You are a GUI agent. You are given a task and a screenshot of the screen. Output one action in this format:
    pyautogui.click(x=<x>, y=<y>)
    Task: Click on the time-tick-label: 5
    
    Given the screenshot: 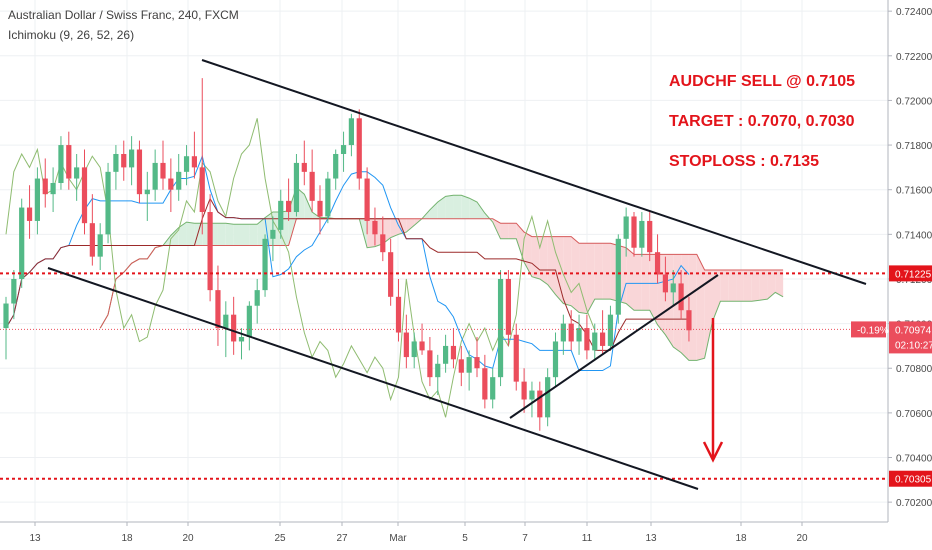 What is the action you would take?
    pyautogui.click(x=465, y=538)
    